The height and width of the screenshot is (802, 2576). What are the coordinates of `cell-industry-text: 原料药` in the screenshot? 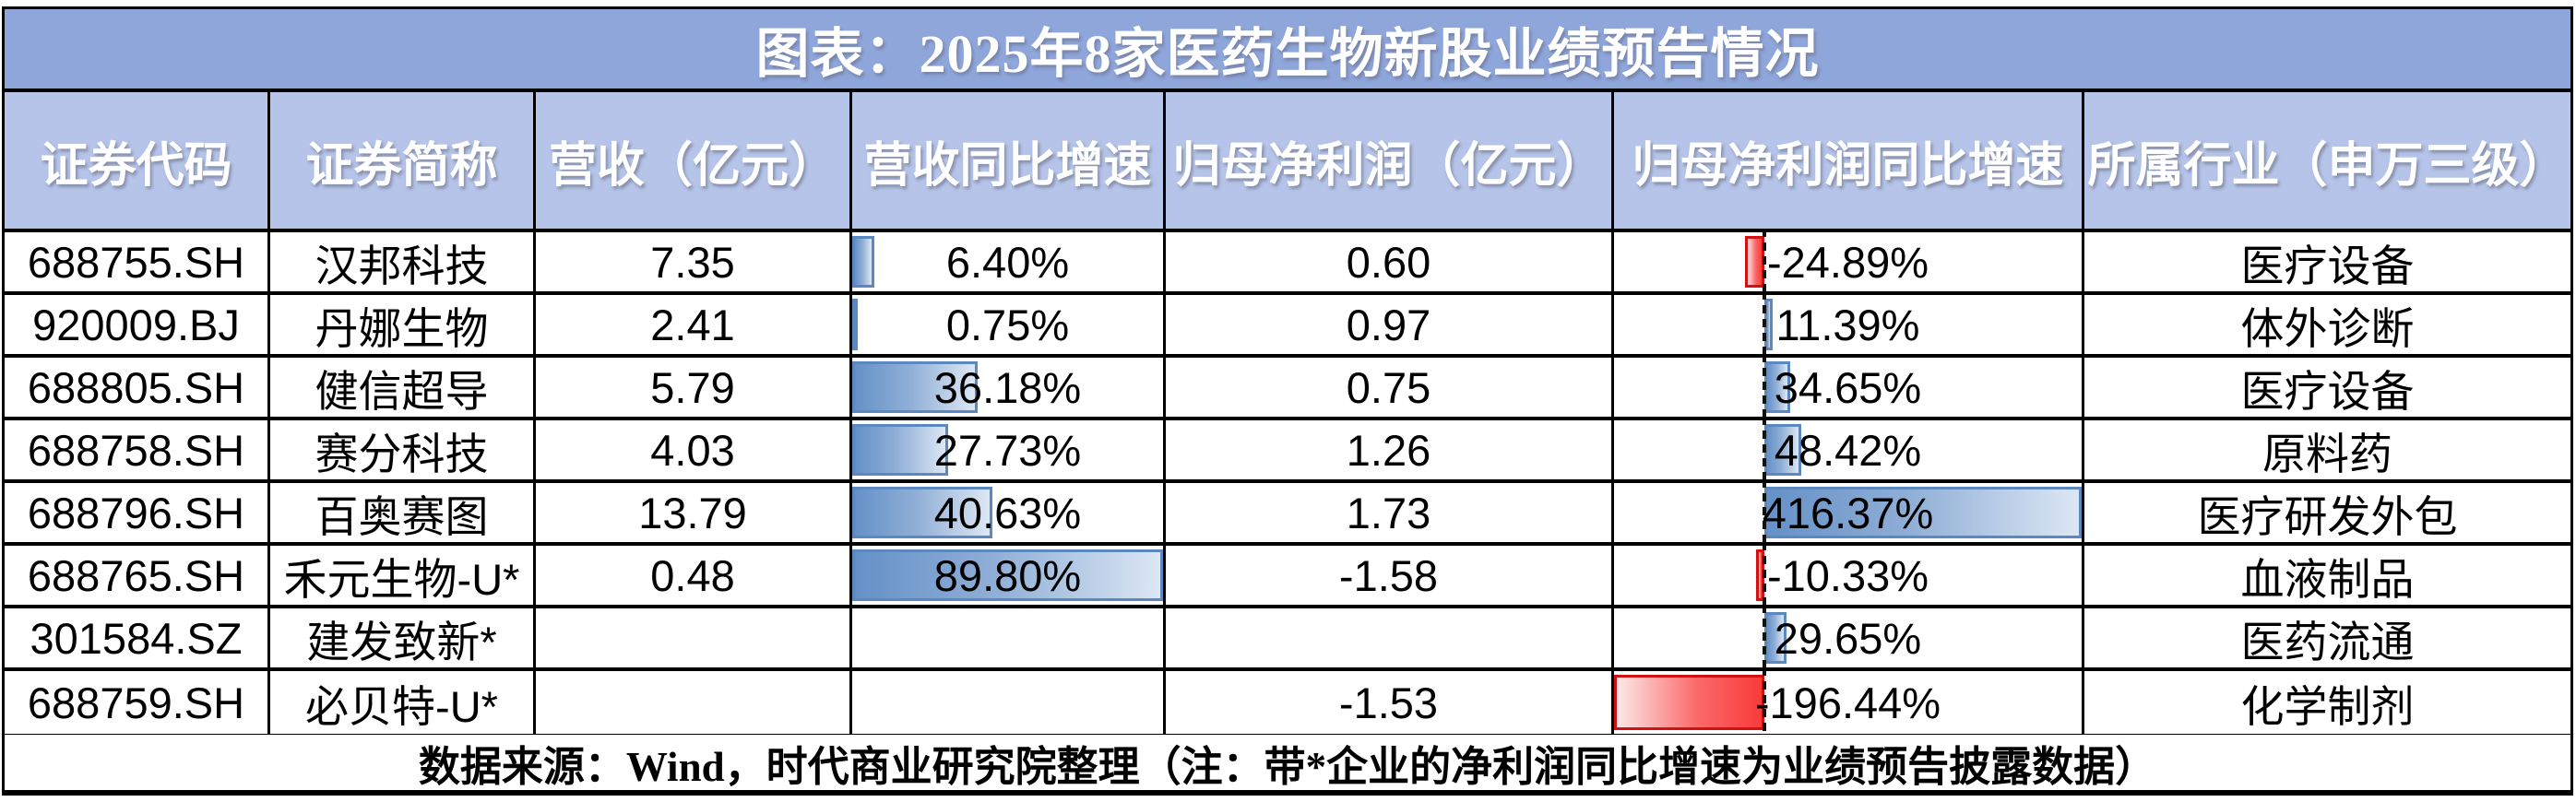 It's located at (2327, 454).